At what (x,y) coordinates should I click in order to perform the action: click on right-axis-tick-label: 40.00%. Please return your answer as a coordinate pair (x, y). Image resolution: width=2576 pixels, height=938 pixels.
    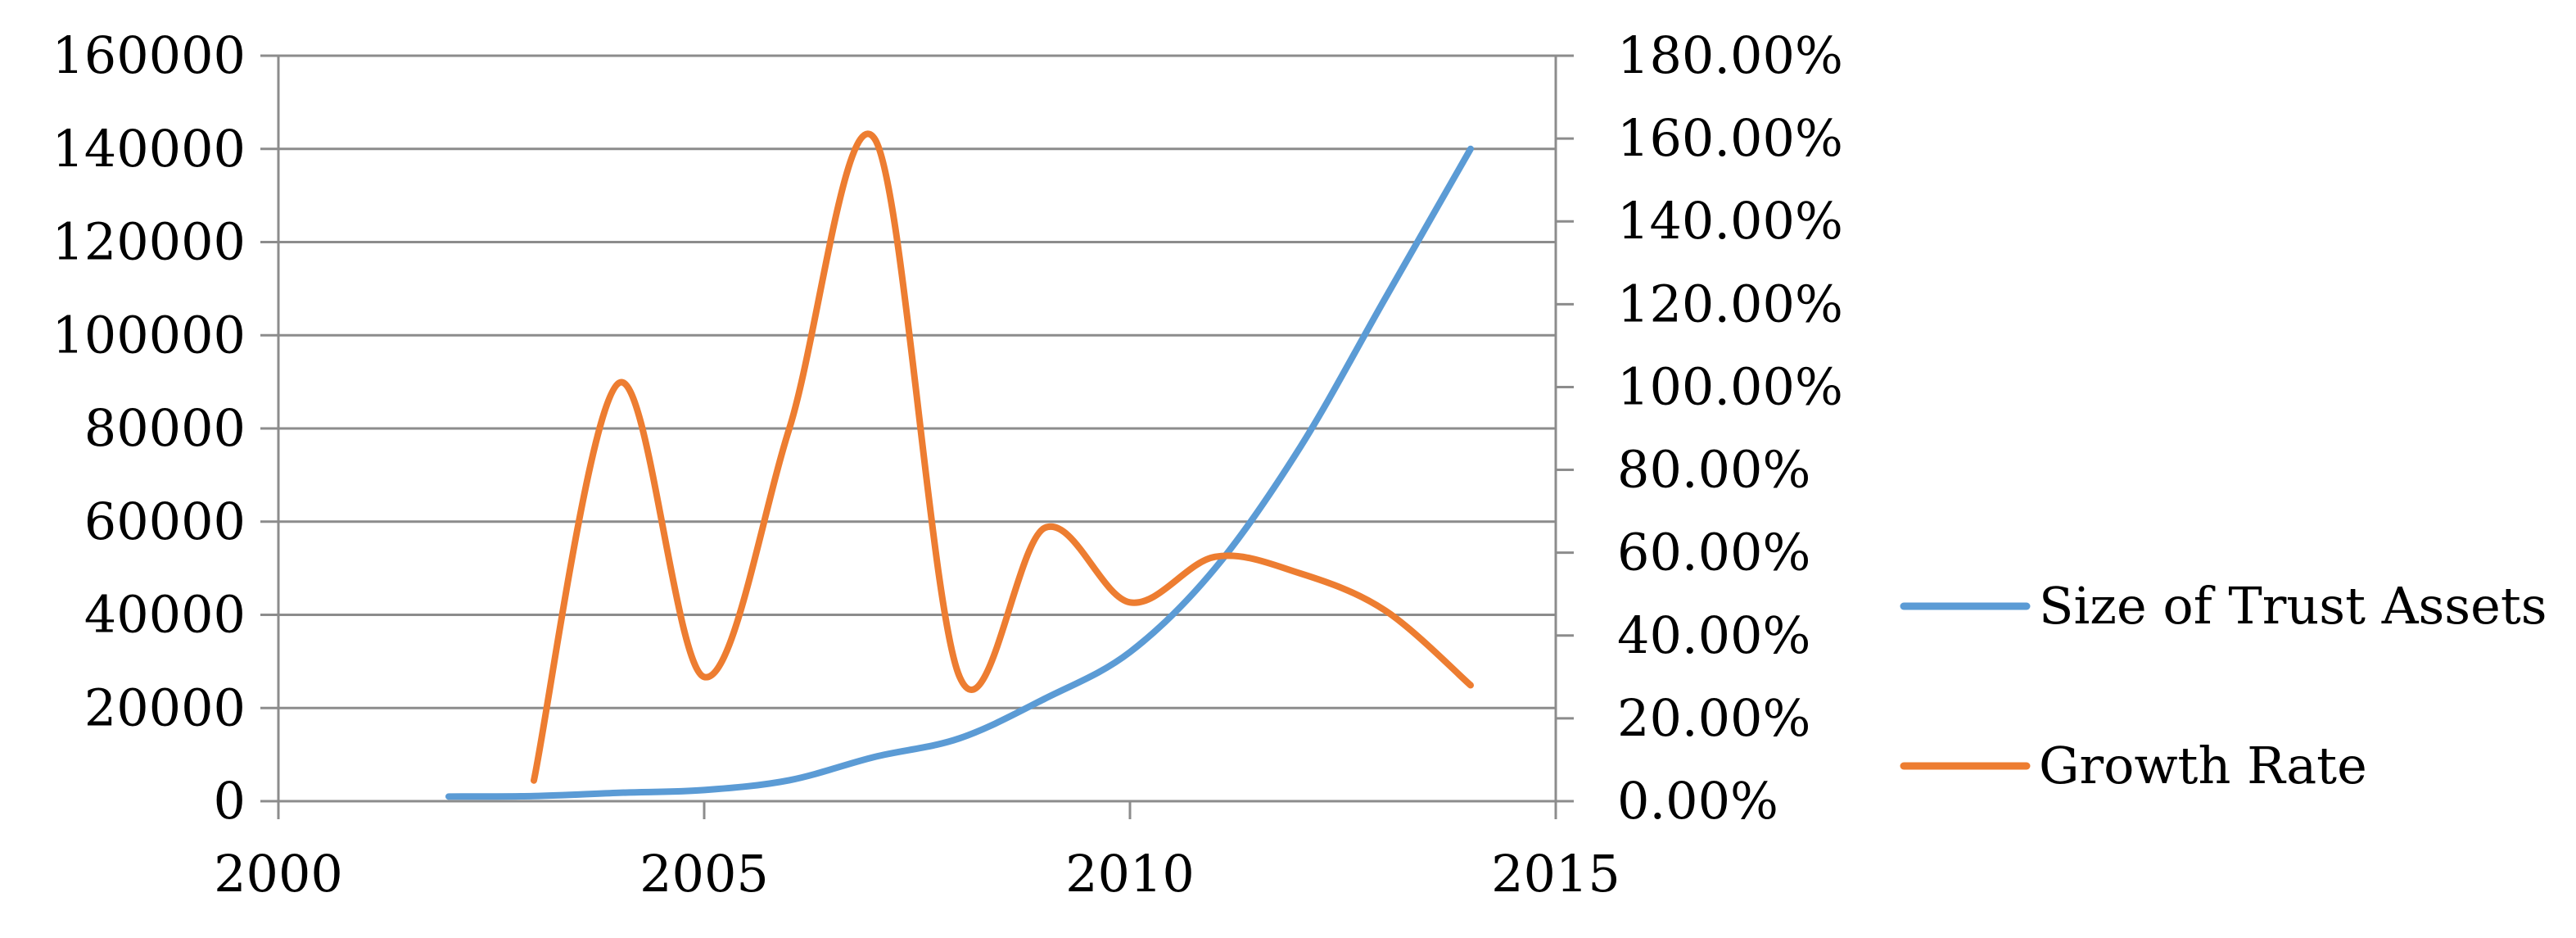
    Looking at the image, I should click on (1713, 635).